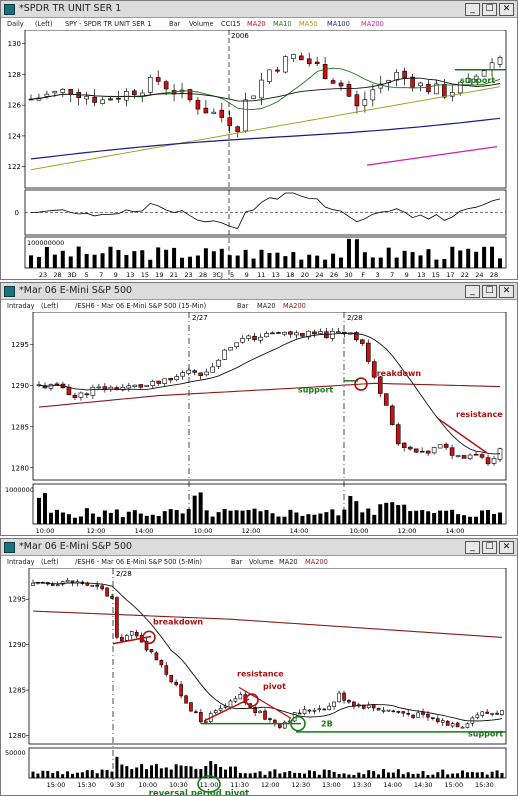  What do you see at coordinates (265, 138) in the screenshot?
I see `ma100-line` at bounding box center [265, 138].